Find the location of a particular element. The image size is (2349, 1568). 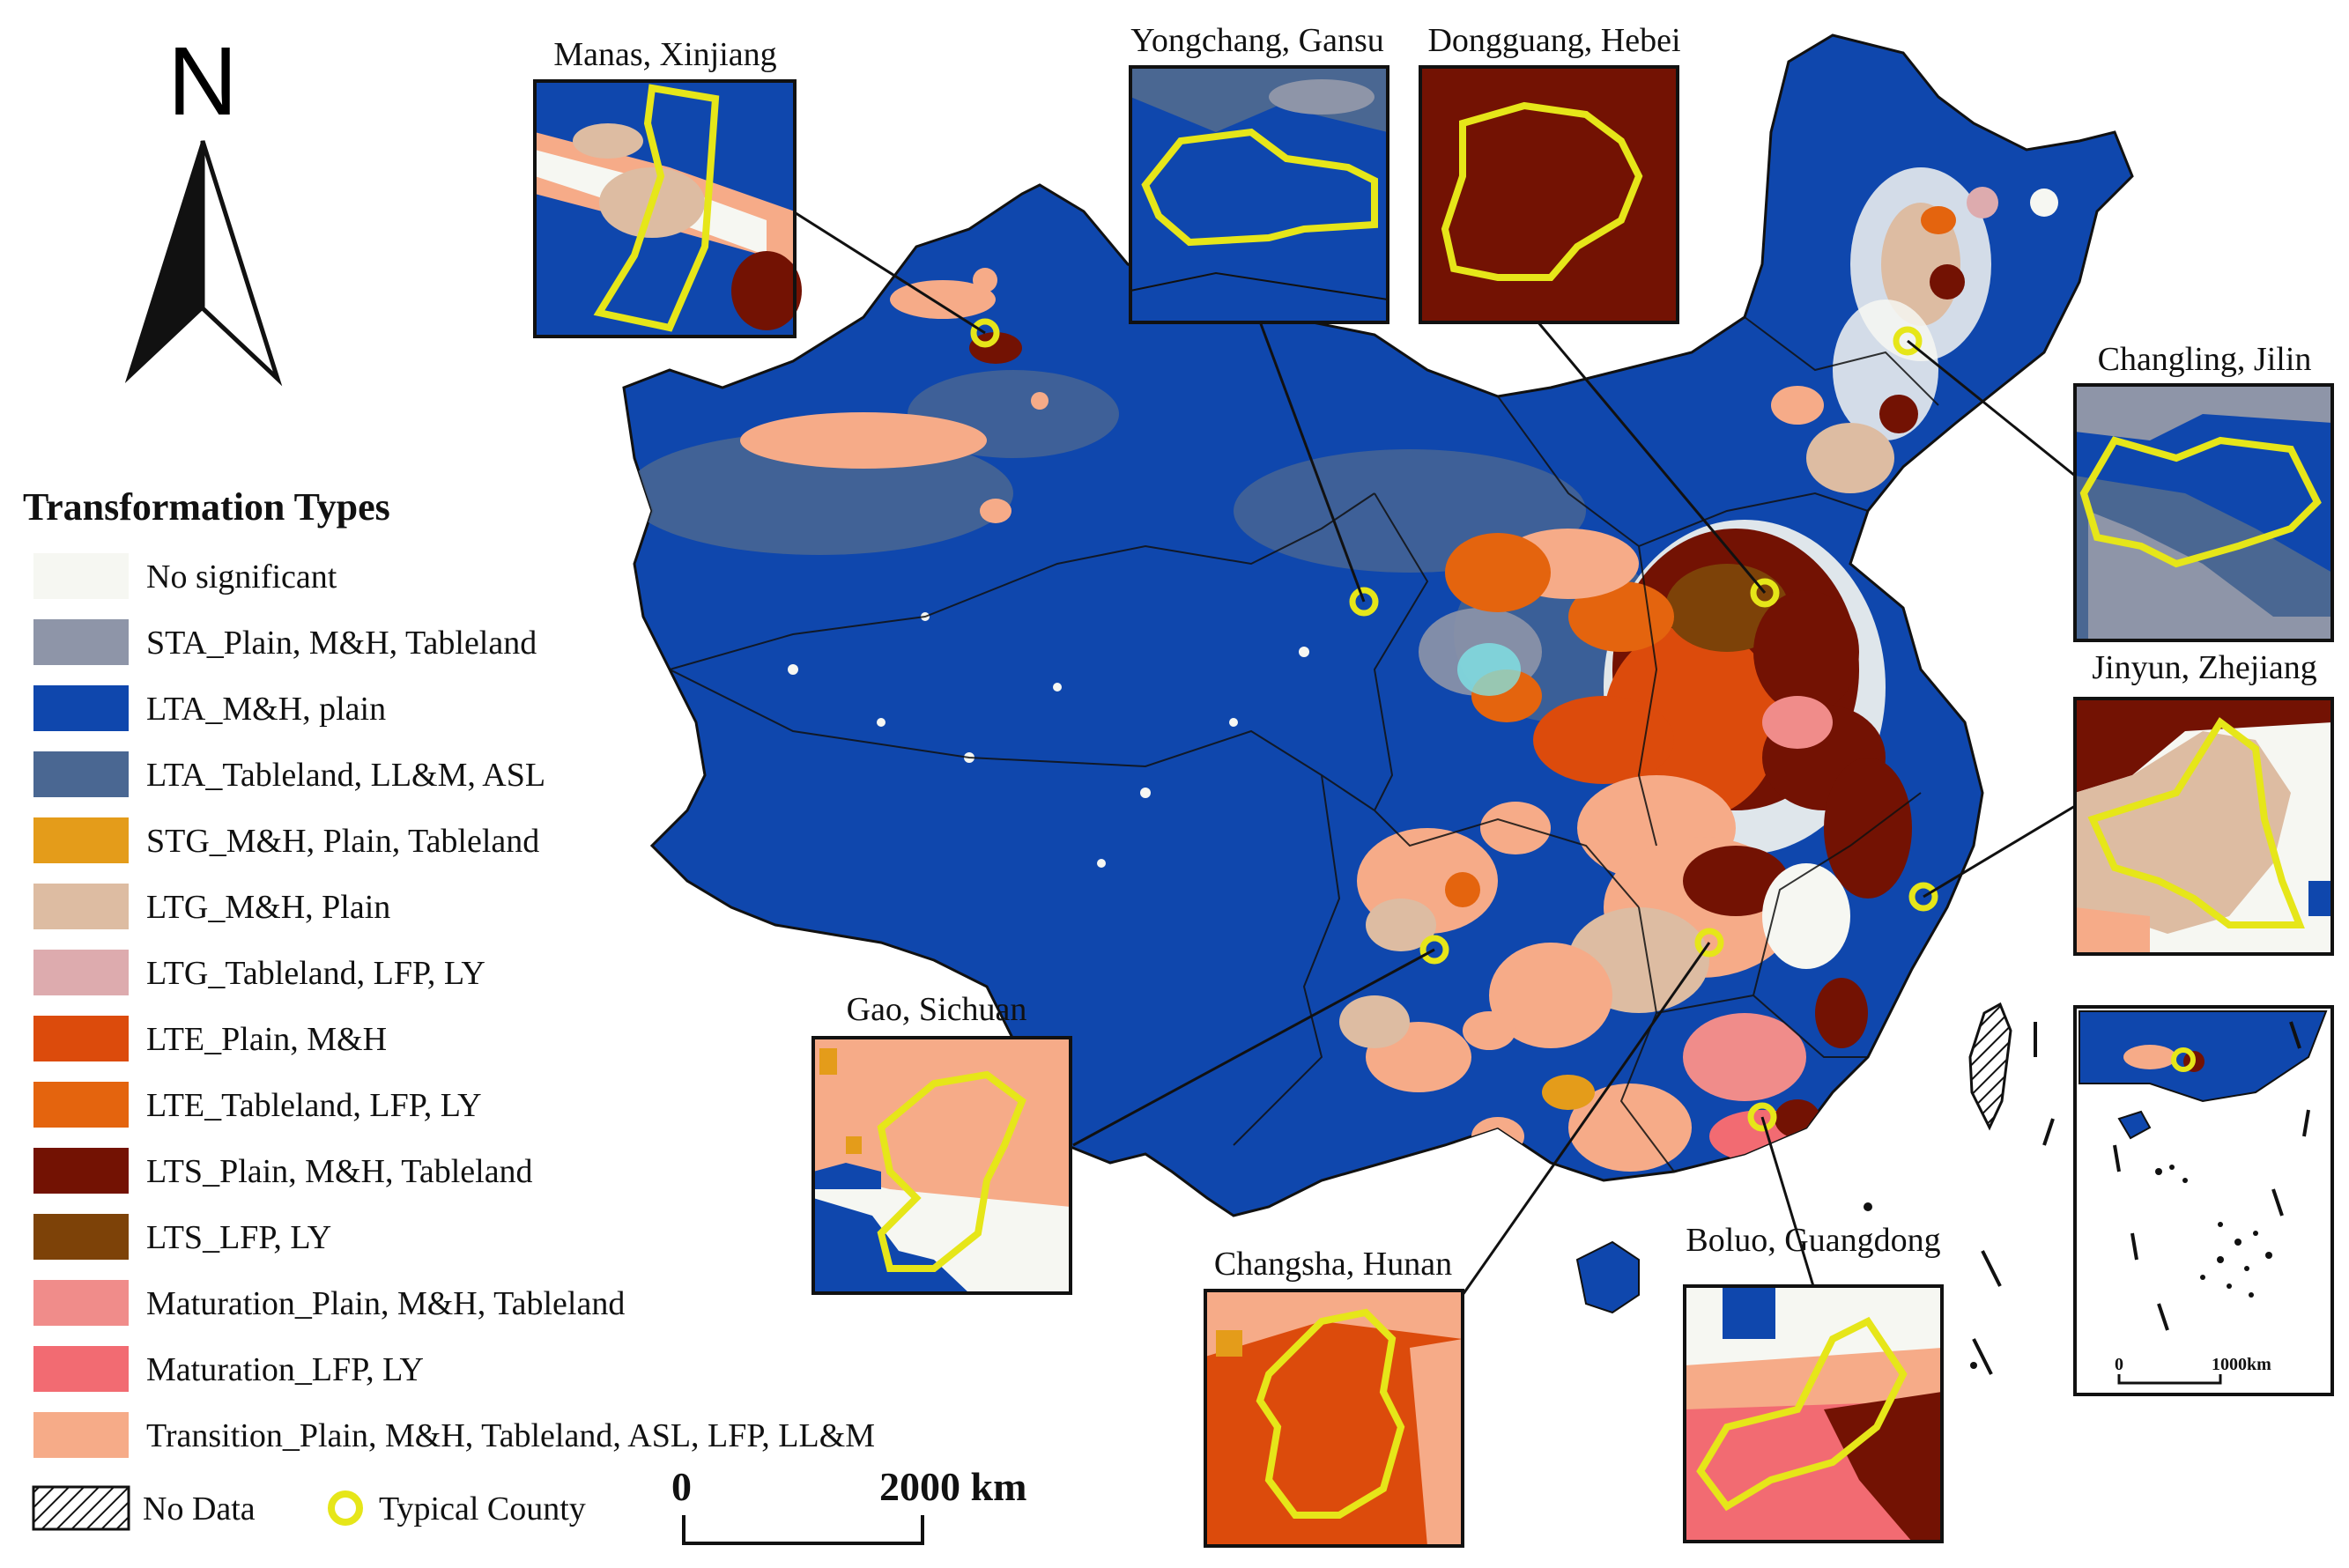

inset-title: Changsha, Hunan is located at coordinates (1333, 1264).